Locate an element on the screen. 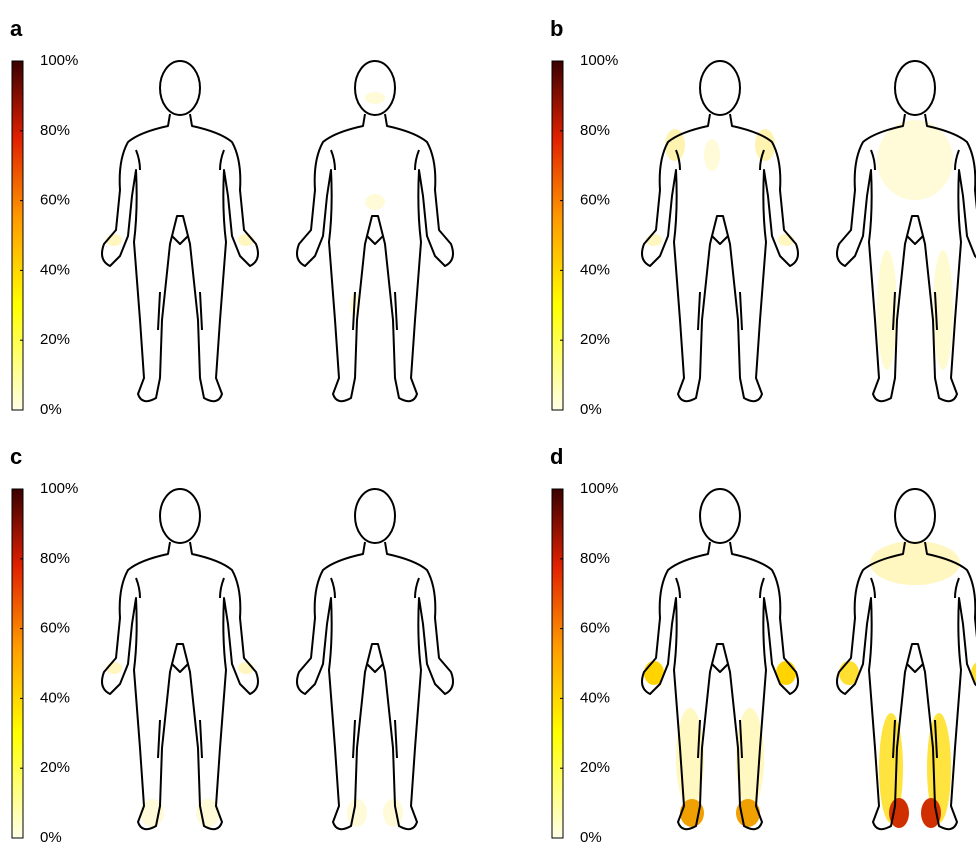  panel-label: c is located at coordinates (16, 456).